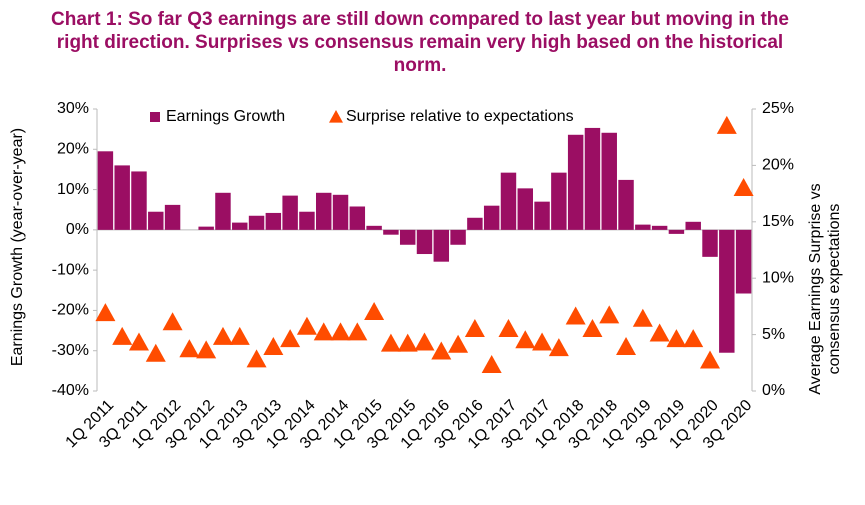  Describe the element at coordinates (778, 165) in the screenshot. I see `y2-tick-label: 20%` at that location.